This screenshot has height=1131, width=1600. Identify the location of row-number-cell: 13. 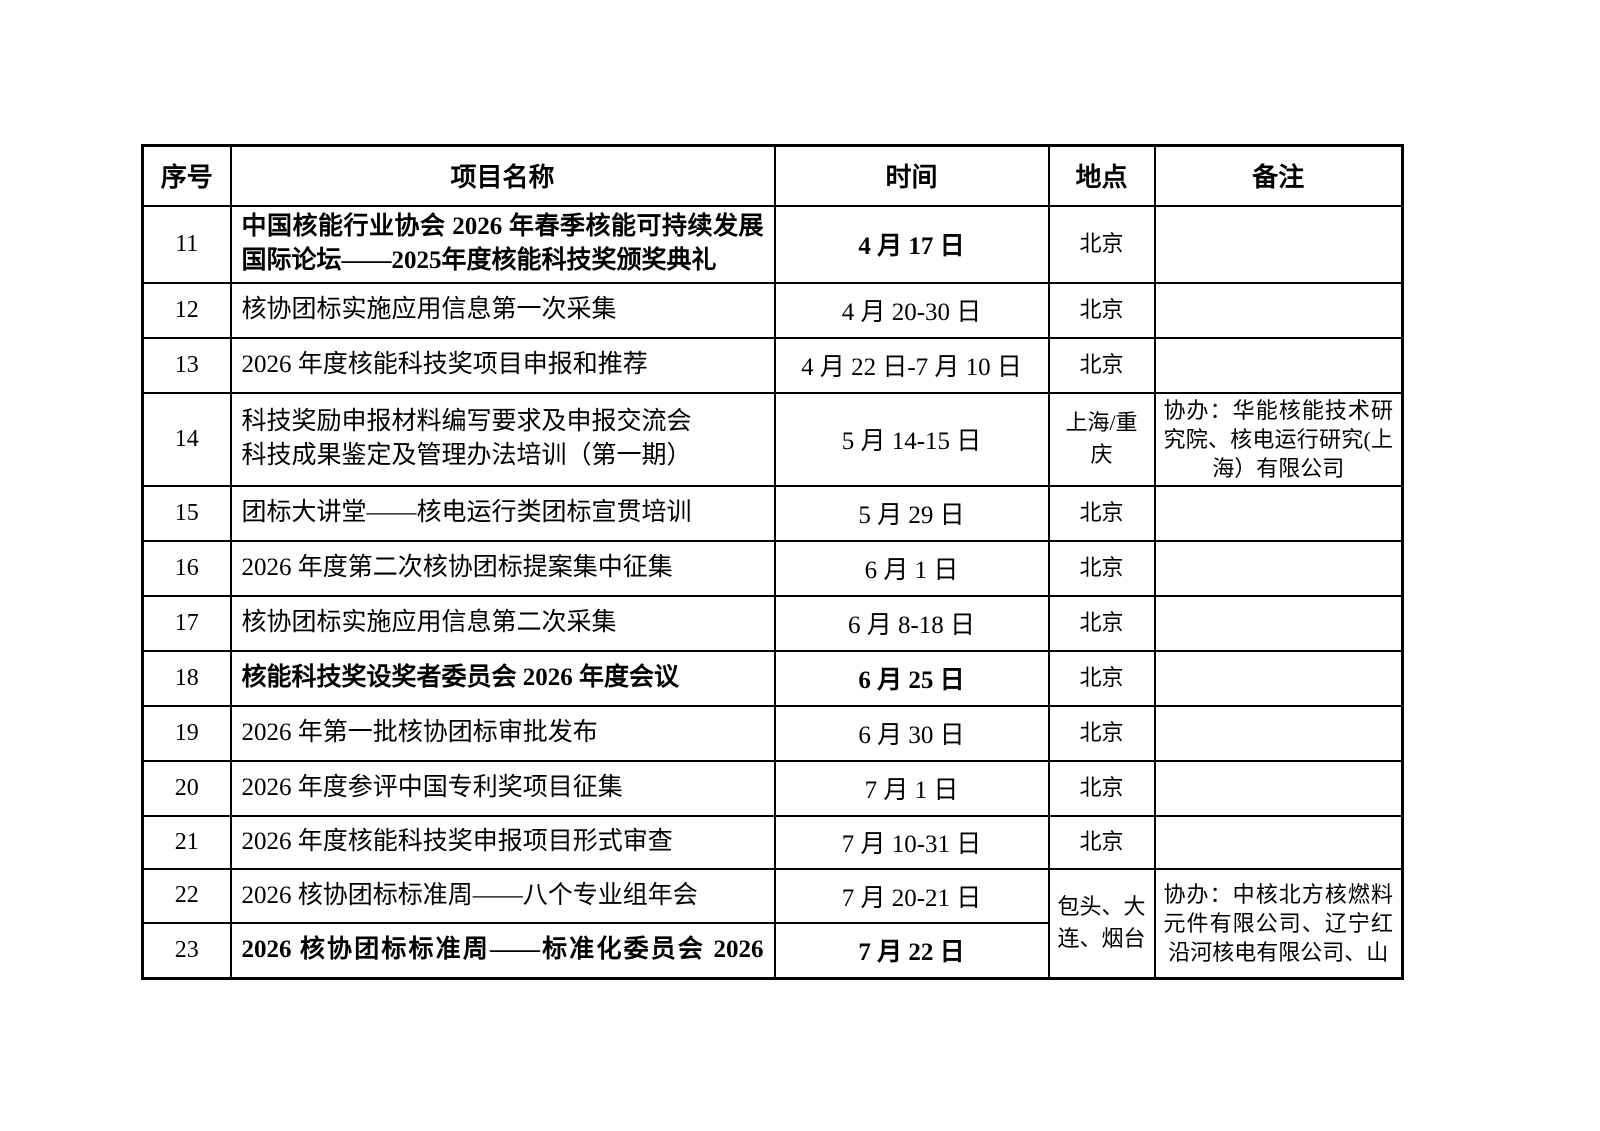
(186, 365).